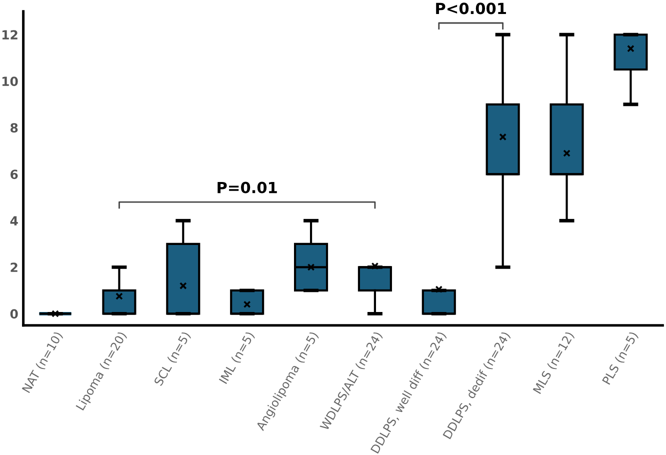 The image size is (666, 455). What do you see at coordinates (10, 81) in the screenshot?
I see `y-tick-label: 10` at bounding box center [10, 81].